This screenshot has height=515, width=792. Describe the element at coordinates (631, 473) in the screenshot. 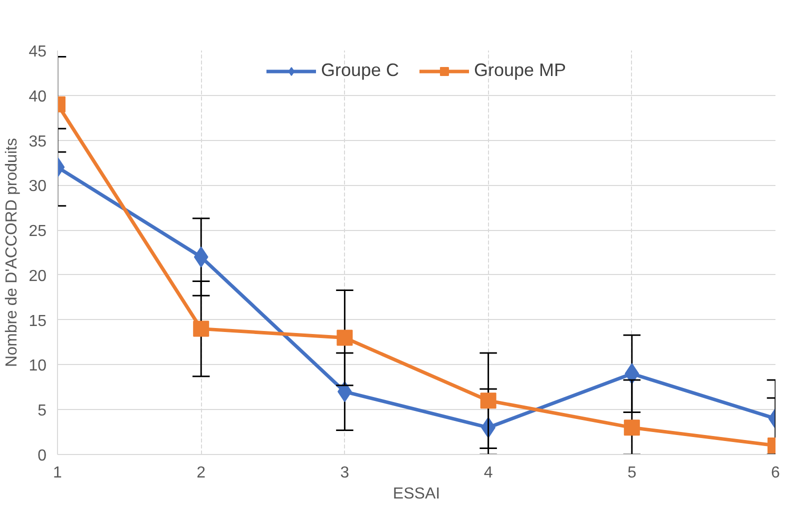

I see `x-tick-label: 5` at that location.